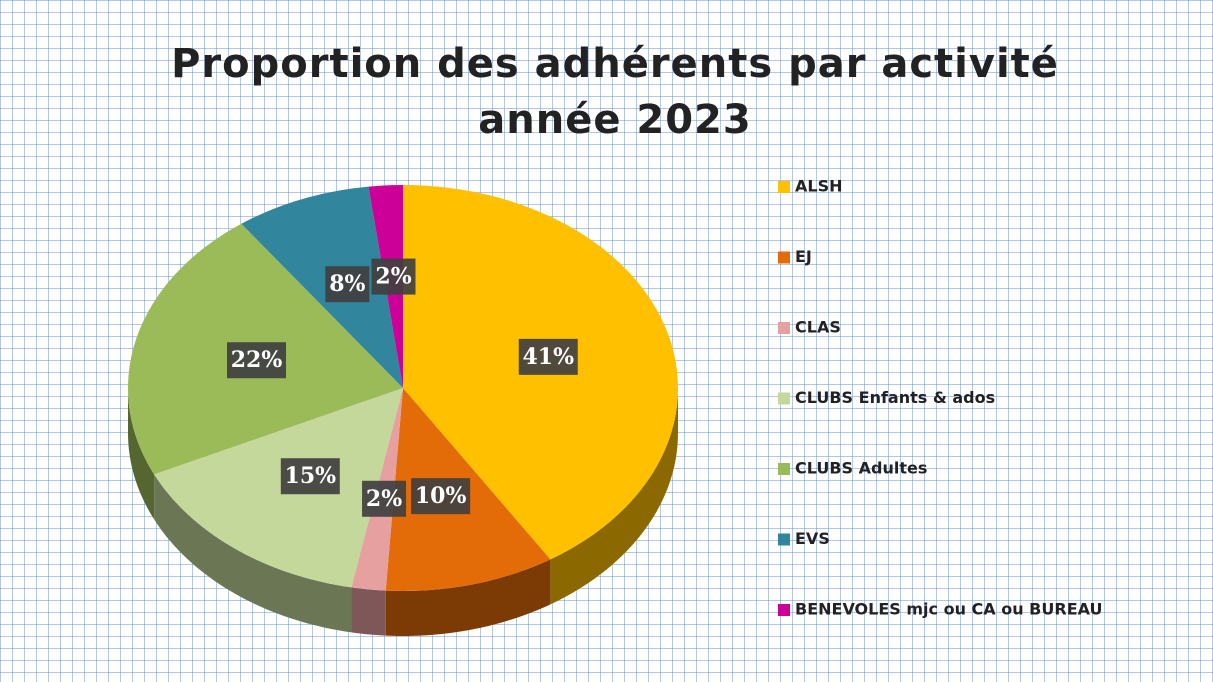 Image resolution: width=1213 pixels, height=682 pixels. Describe the element at coordinates (819, 186) in the screenshot. I see `legend-label: ALSH` at that location.